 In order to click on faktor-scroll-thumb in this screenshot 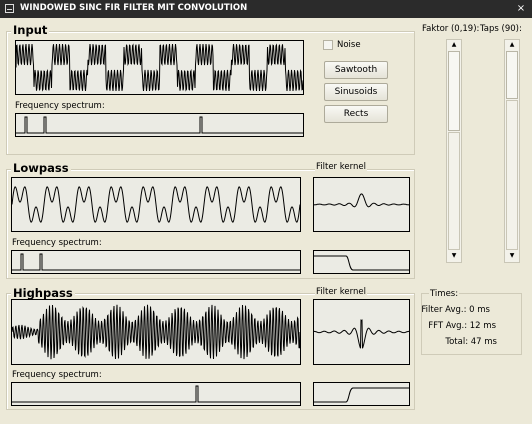, I will do `click(454, 91)`.